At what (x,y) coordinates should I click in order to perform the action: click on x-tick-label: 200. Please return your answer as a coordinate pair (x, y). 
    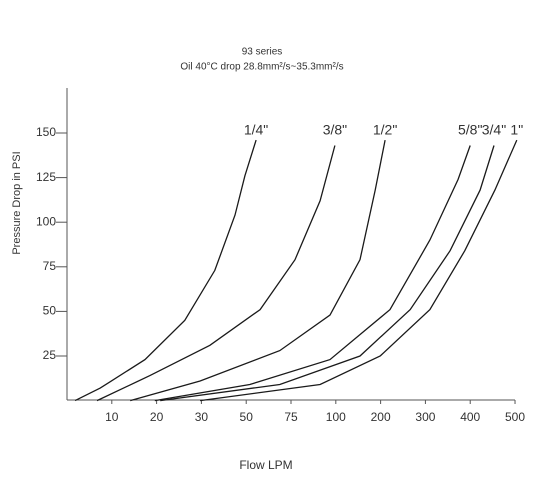
    Looking at the image, I should click on (381, 417).